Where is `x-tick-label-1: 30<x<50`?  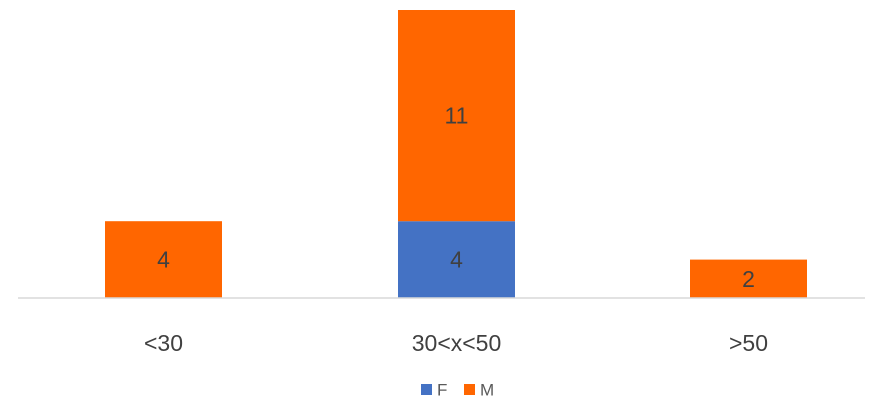 x-tick-label-1: 30<x<50 is located at coordinates (457, 343).